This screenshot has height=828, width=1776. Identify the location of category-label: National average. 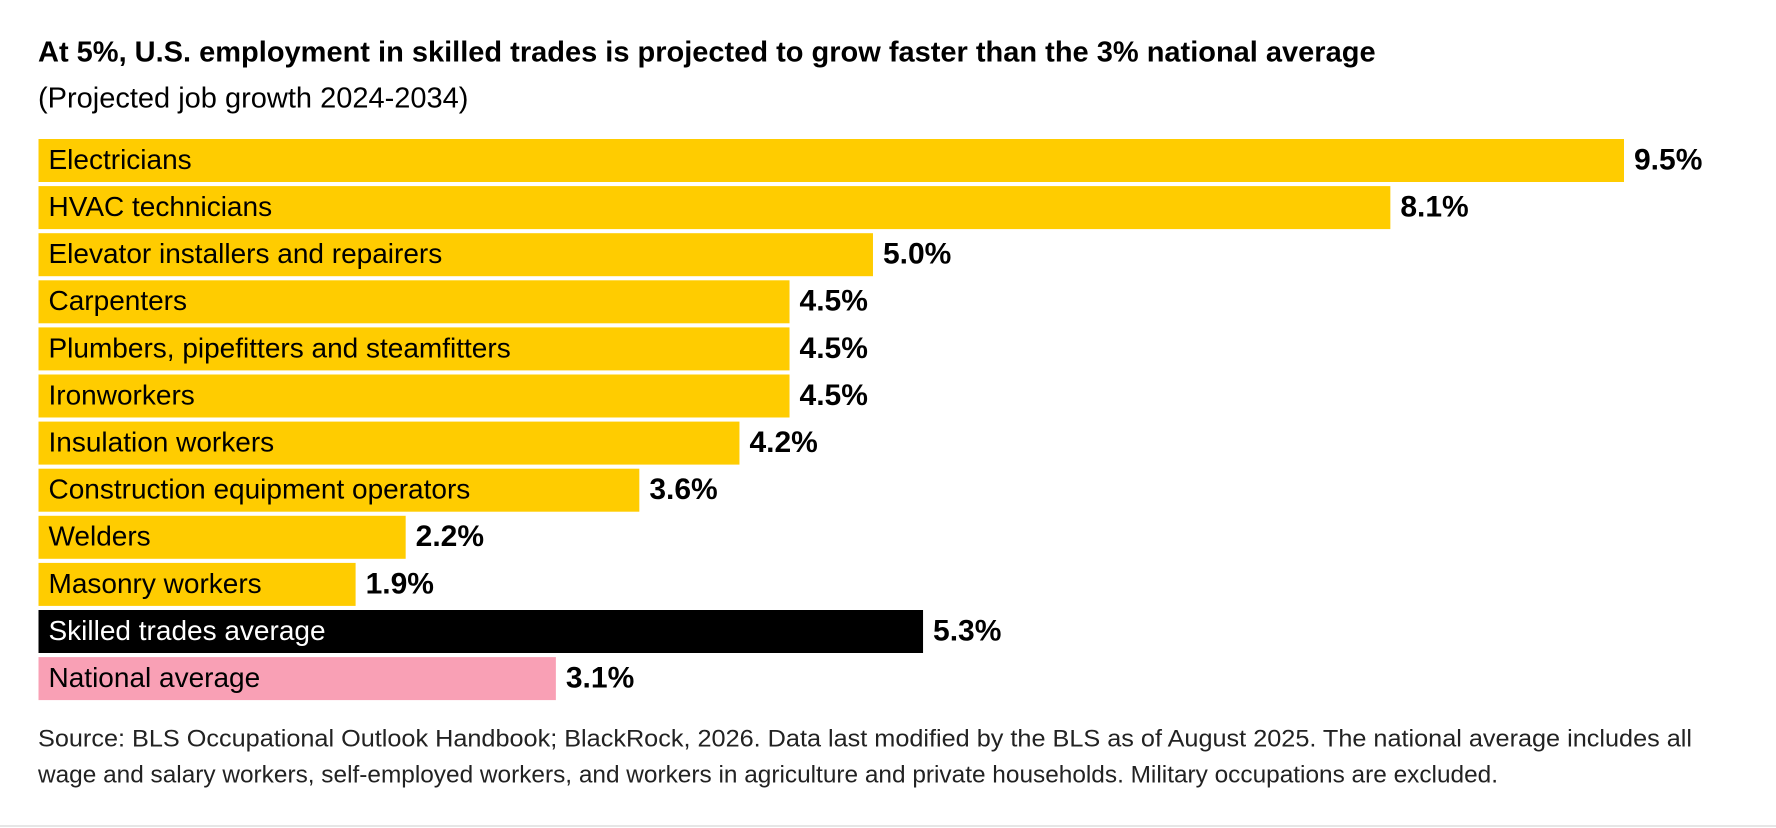
(155, 677).